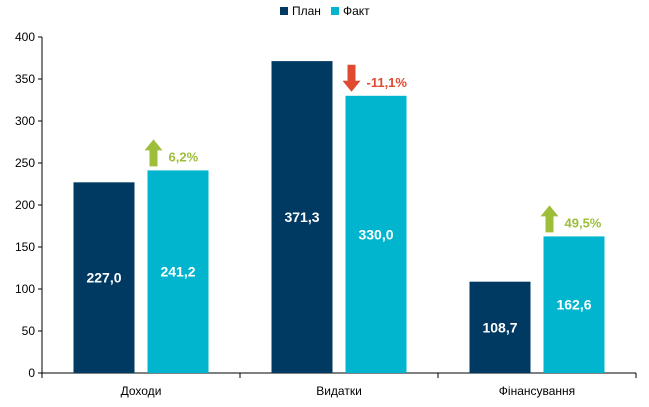 Image resolution: width=649 pixels, height=407 pixels. What do you see at coordinates (29, 331) in the screenshot?
I see `y-tick-label: 50` at bounding box center [29, 331].